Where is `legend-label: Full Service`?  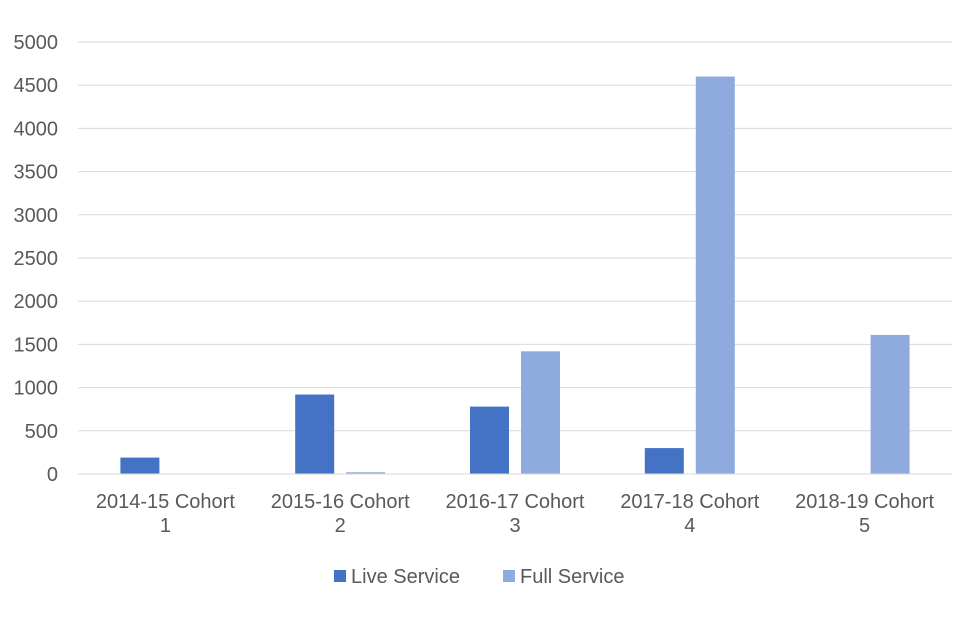
legend-label: Full Service is located at coordinates (572, 577).